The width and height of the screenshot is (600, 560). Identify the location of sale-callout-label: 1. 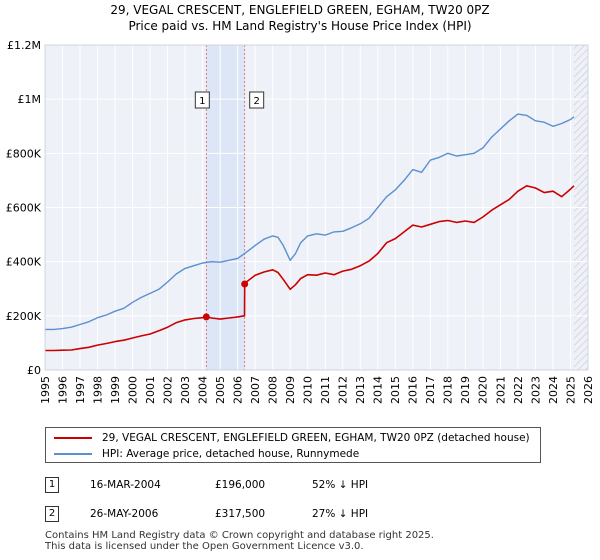
(202, 101).